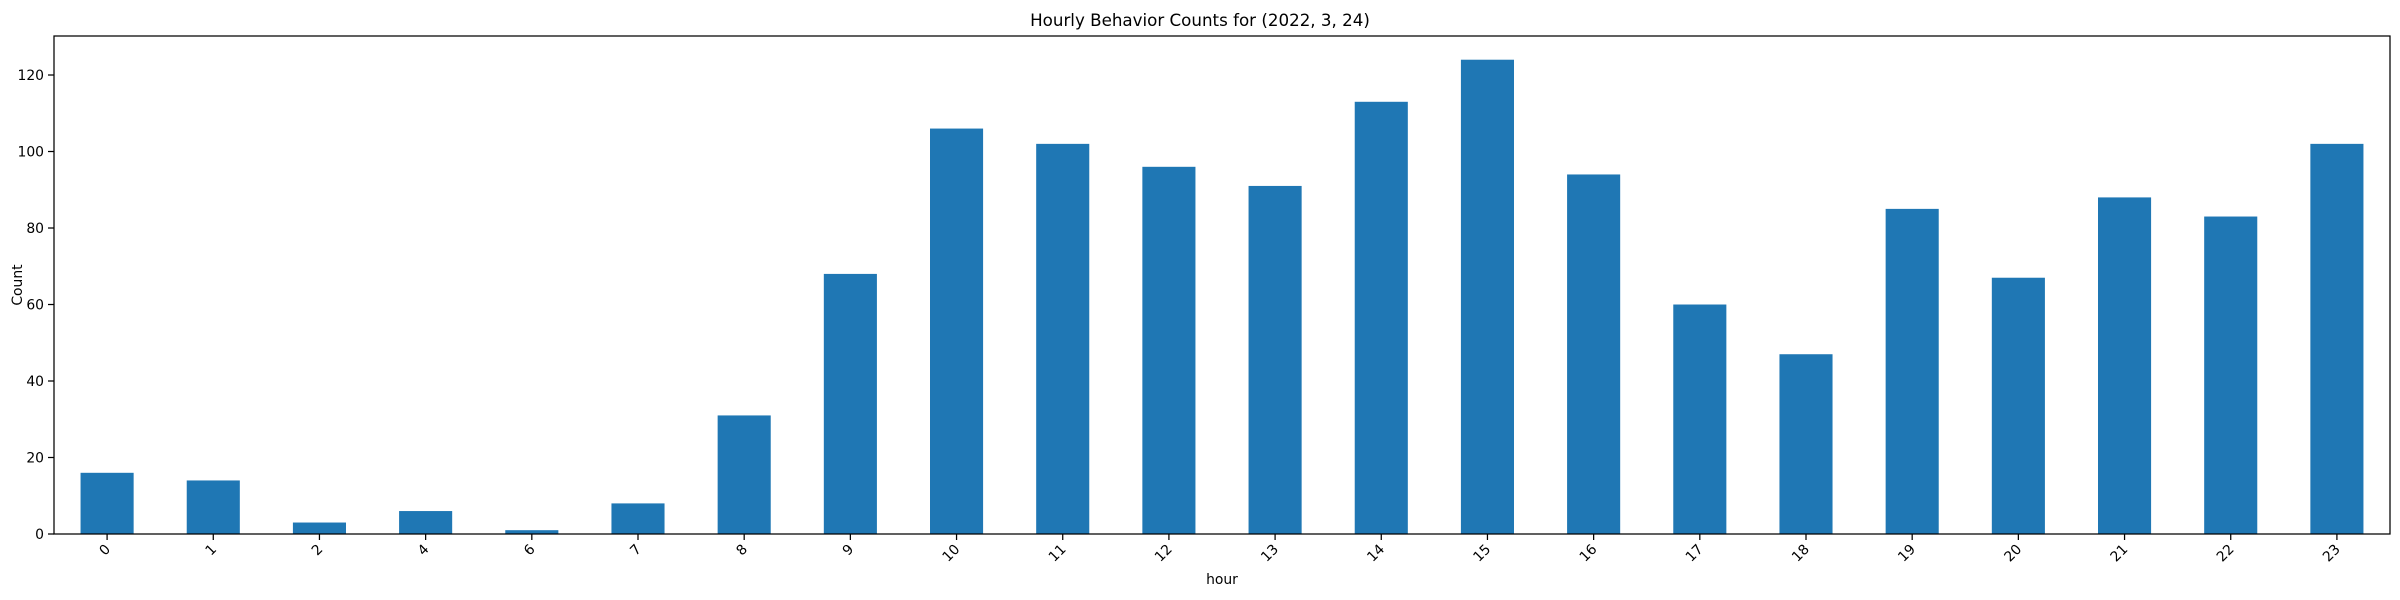  I want to click on y-tick-label: 80, so click(35, 229).